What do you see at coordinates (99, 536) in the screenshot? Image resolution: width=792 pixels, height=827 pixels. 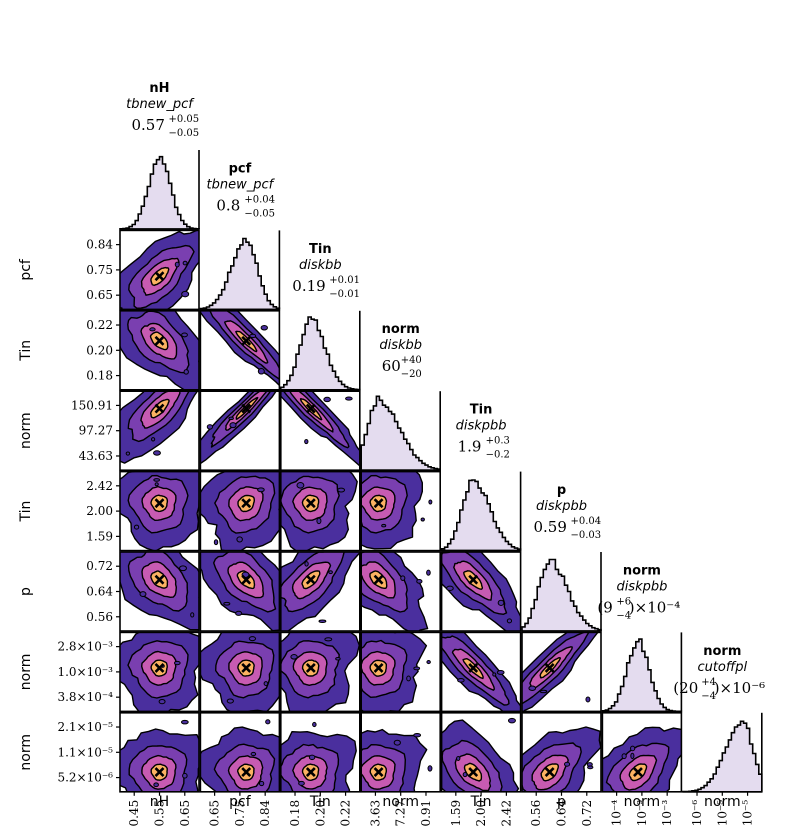 I see `y-tick-label: 1.59` at bounding box center [99, 536].